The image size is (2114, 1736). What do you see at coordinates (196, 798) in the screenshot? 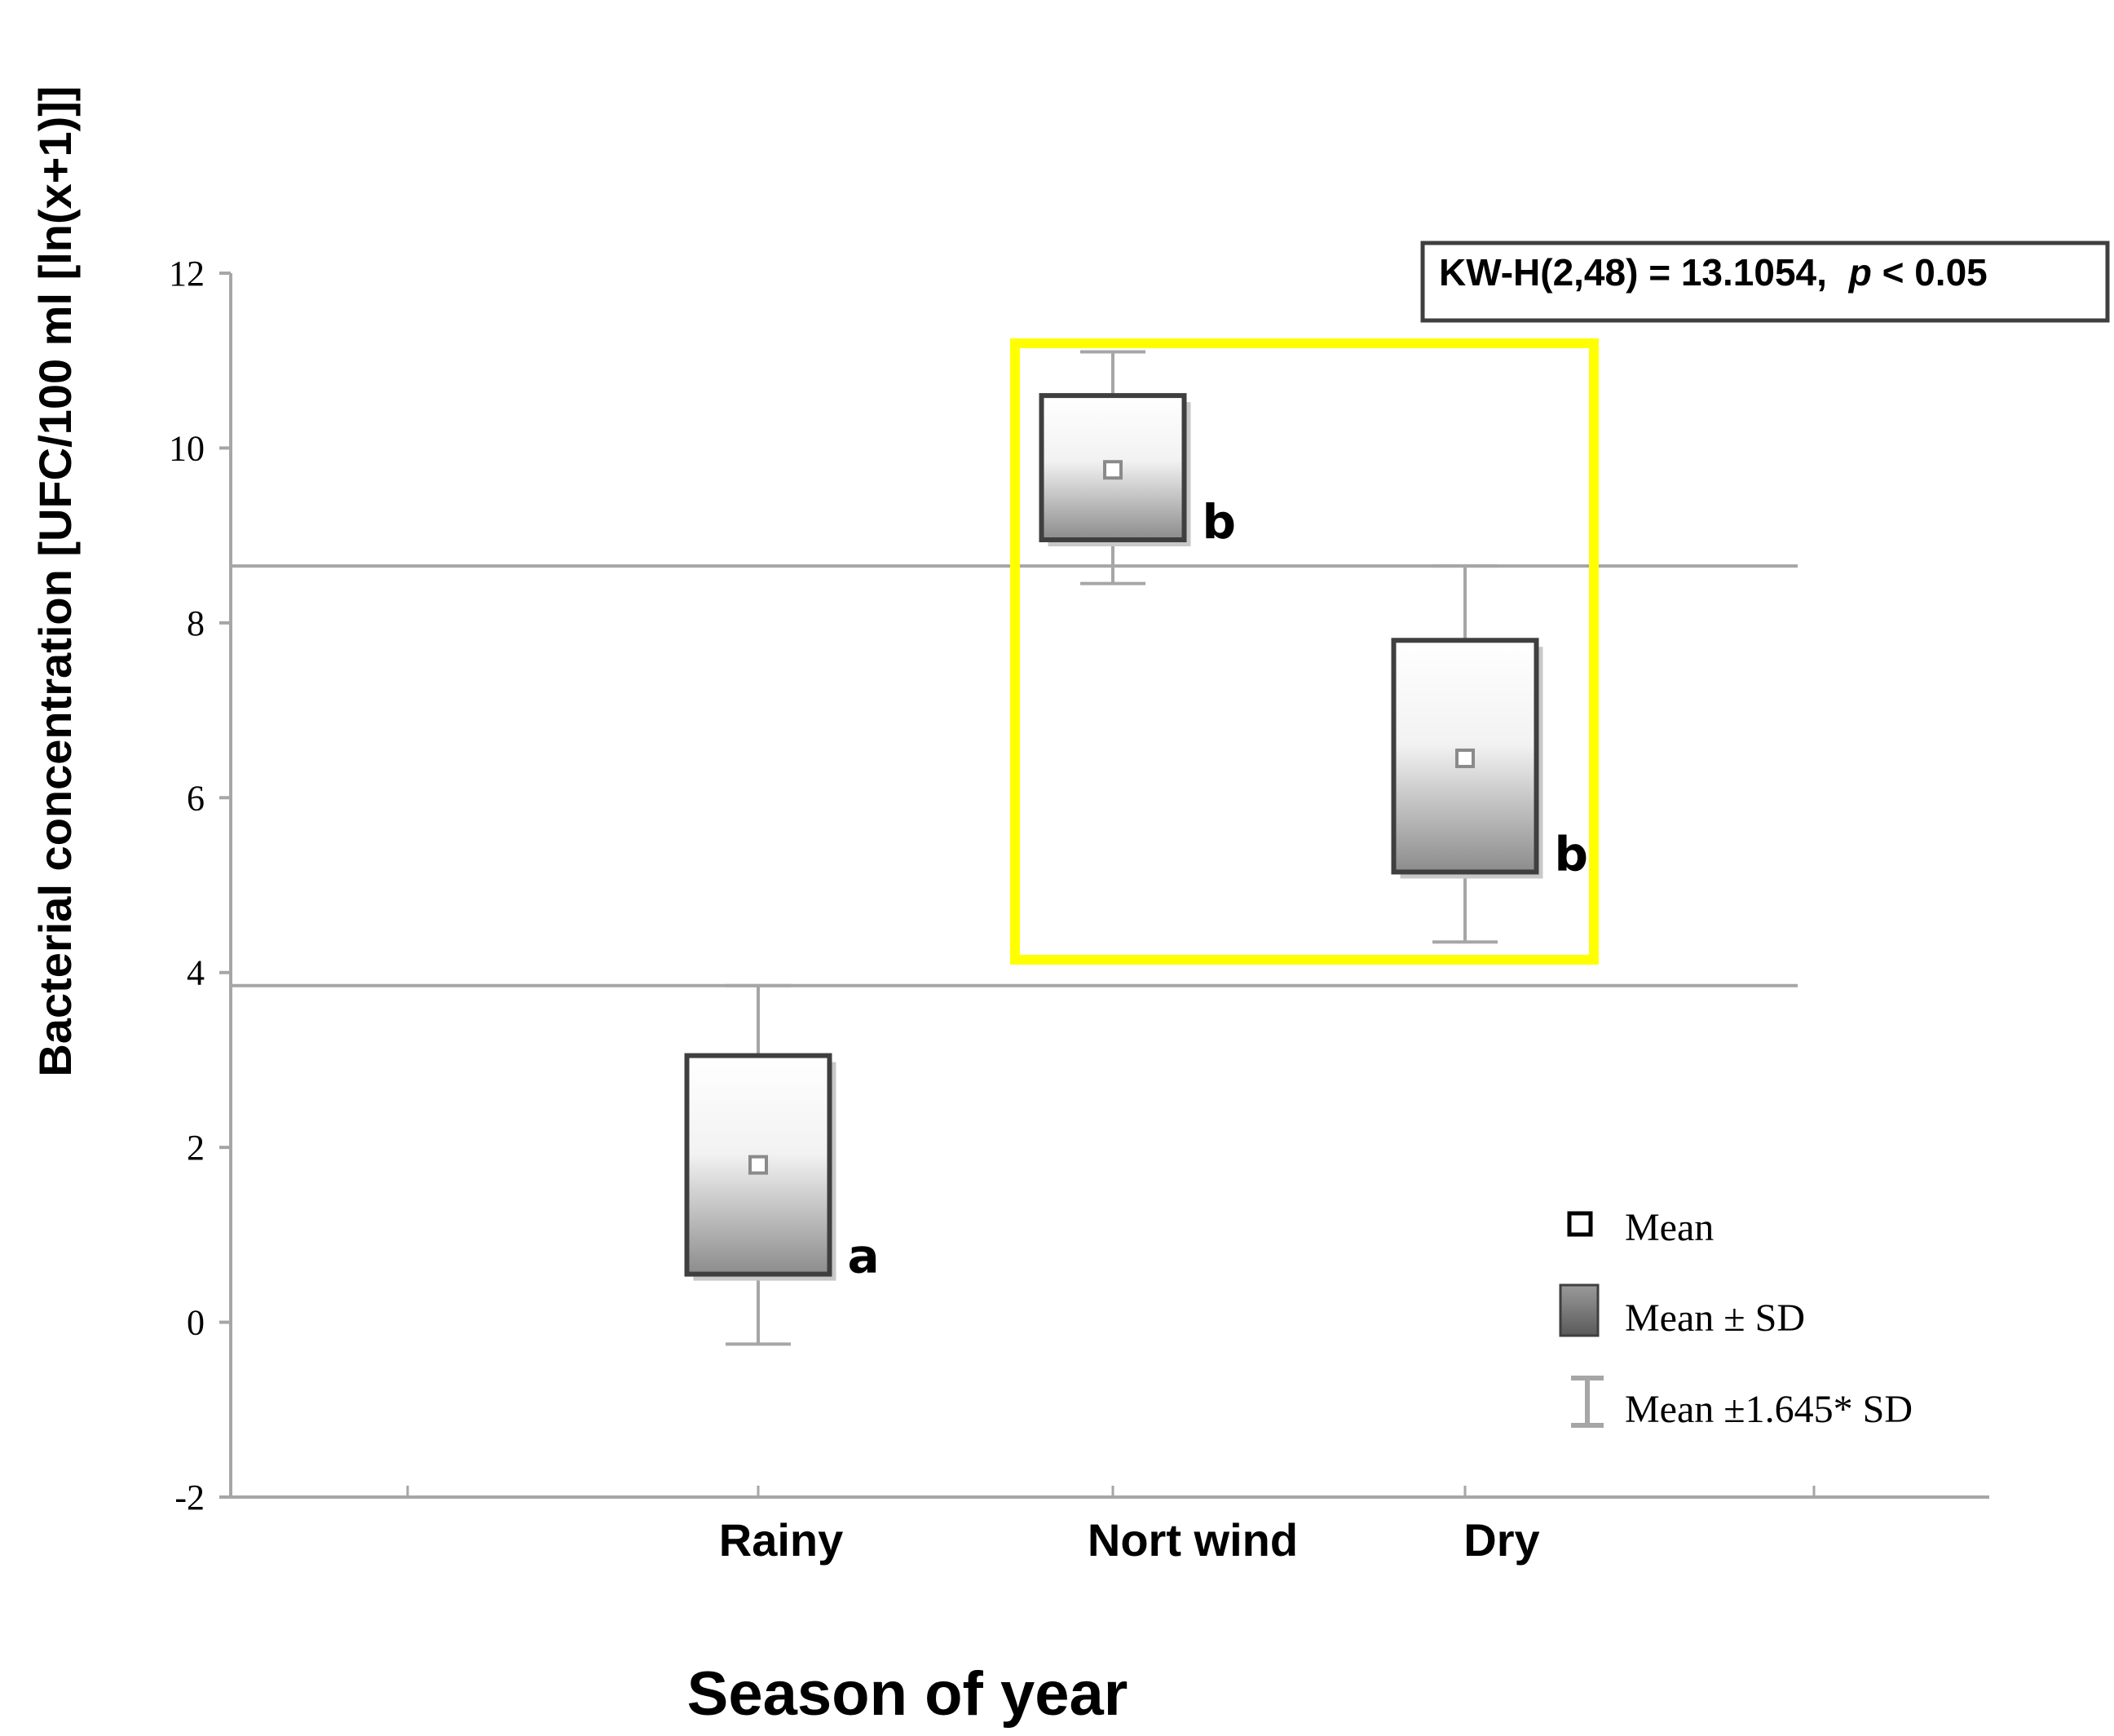
I see `y-tick-label: 6` at bounding box center [196, 798].